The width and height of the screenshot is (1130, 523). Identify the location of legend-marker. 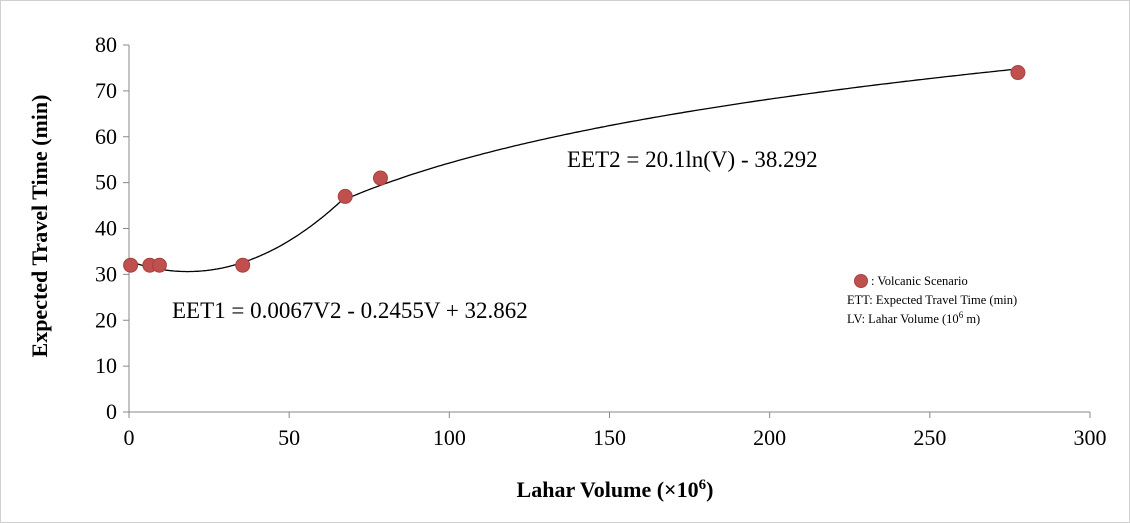
(861, 281).